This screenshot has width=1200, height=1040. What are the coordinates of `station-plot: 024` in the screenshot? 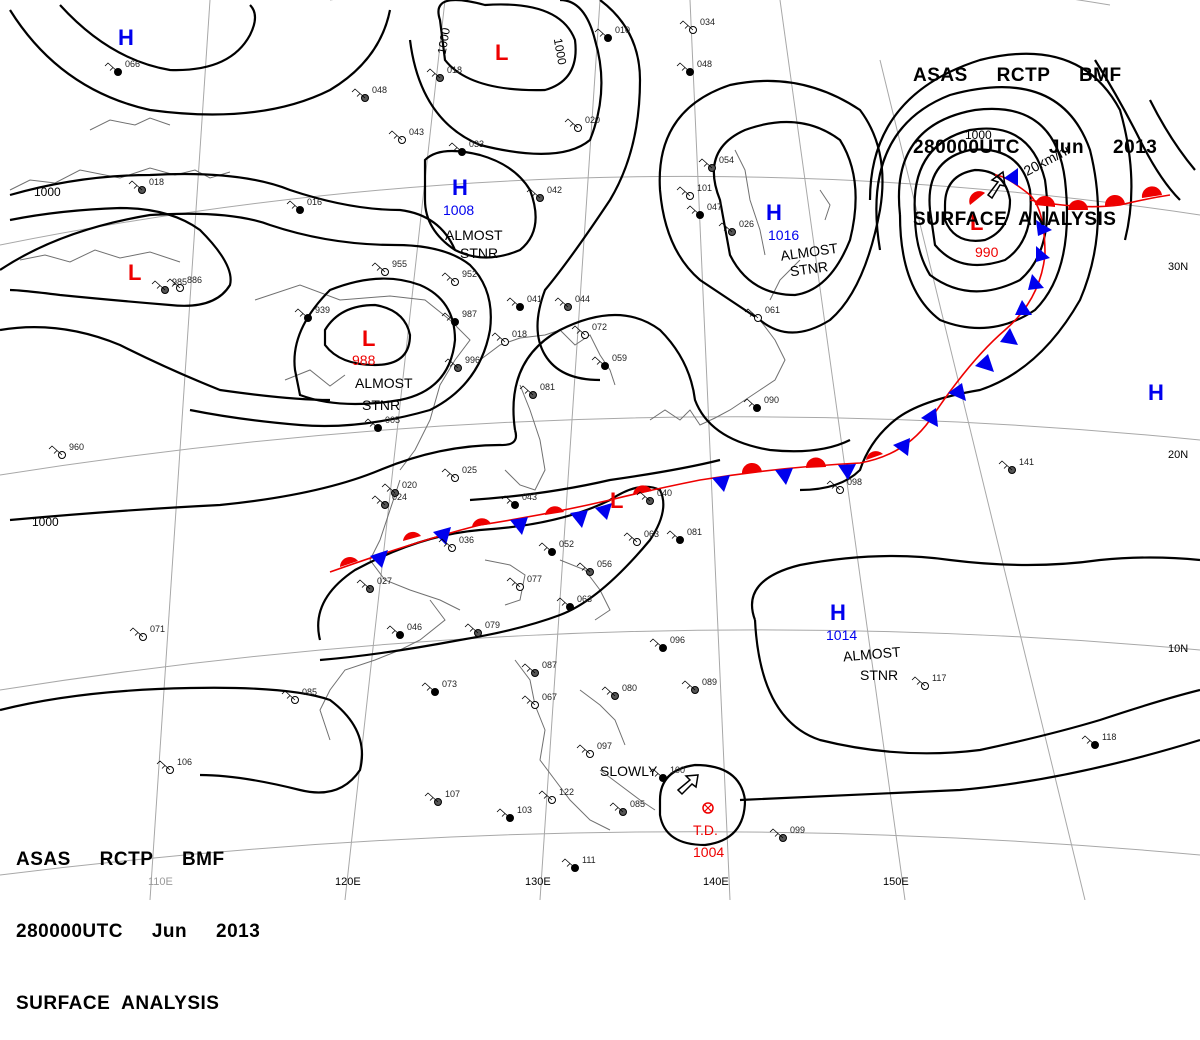 It's located at (389, 500).